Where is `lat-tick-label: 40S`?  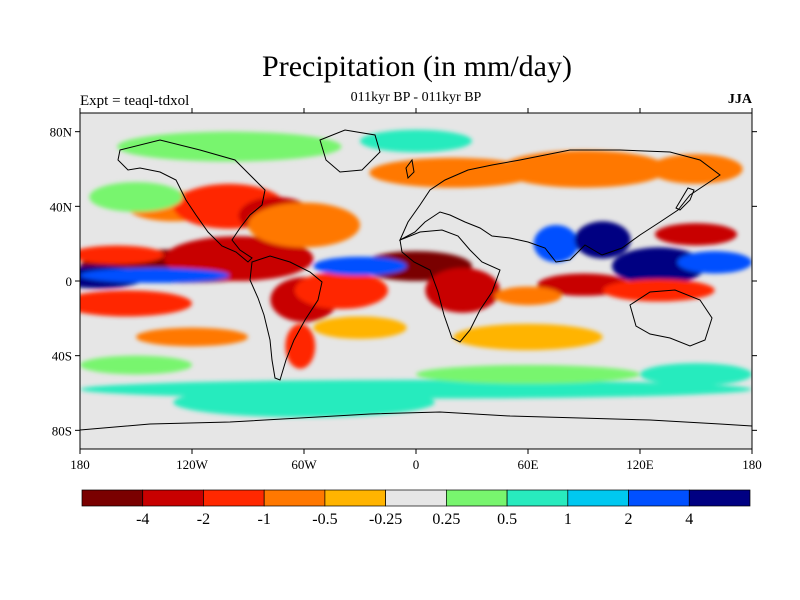 lat-tick-label: 40S is located at coordinates (62, 356).